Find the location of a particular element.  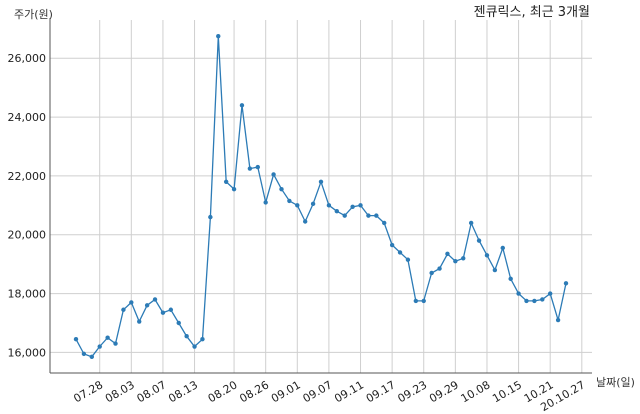

y-tick-label: 26,000 is located at coordinates (27, 58).